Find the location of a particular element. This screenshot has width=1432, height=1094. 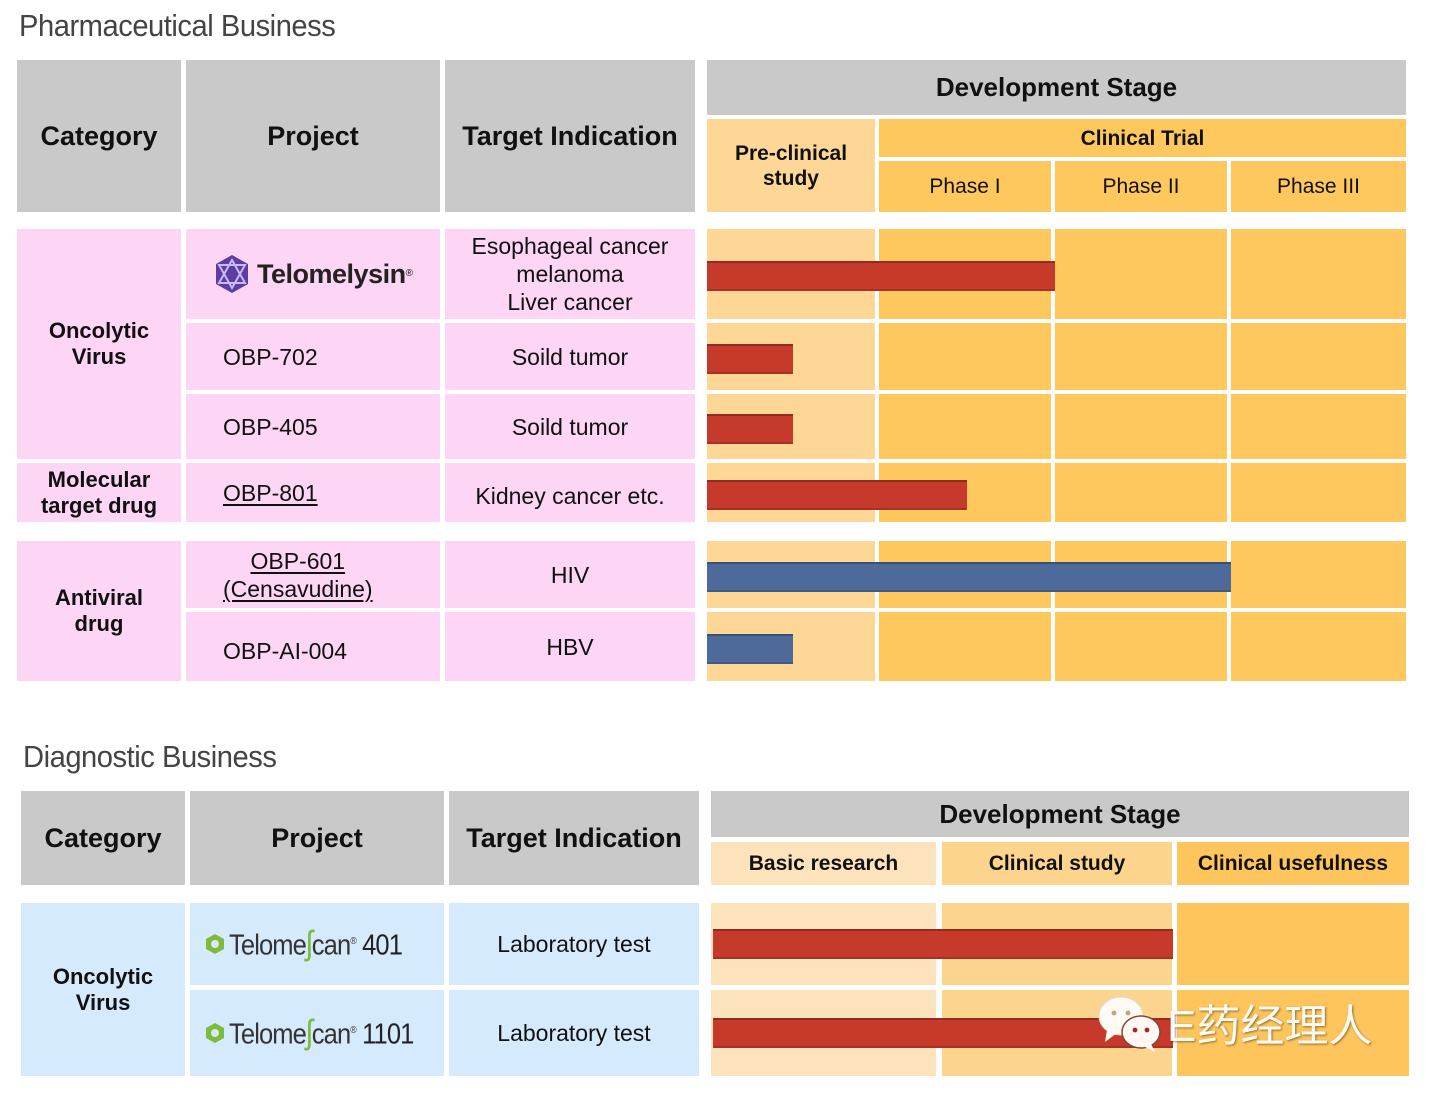

diag-section-title: Diagnostic Business is located at coordinates (150, 756).